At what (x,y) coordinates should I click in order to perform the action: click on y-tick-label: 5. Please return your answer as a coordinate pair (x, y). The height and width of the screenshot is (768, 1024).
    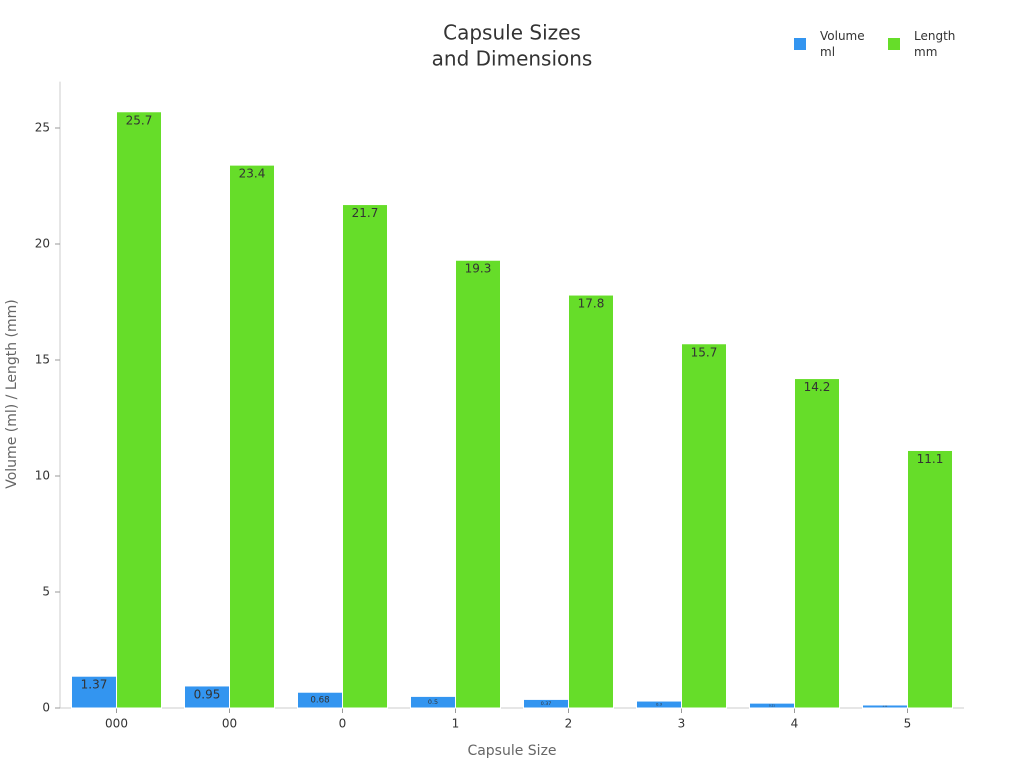
    Looking at the image, I should click on (46, 592).